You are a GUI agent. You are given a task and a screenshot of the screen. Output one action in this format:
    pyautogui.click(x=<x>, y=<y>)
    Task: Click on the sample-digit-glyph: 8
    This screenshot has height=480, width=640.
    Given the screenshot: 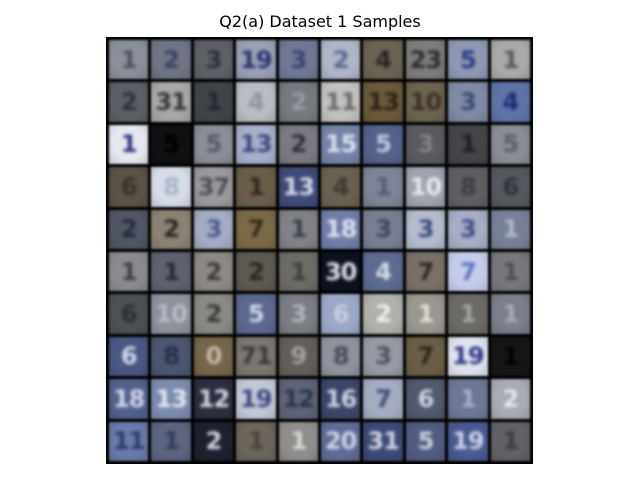 What is the action you would take?
    pyautogui.click(x=468, y=186)
    